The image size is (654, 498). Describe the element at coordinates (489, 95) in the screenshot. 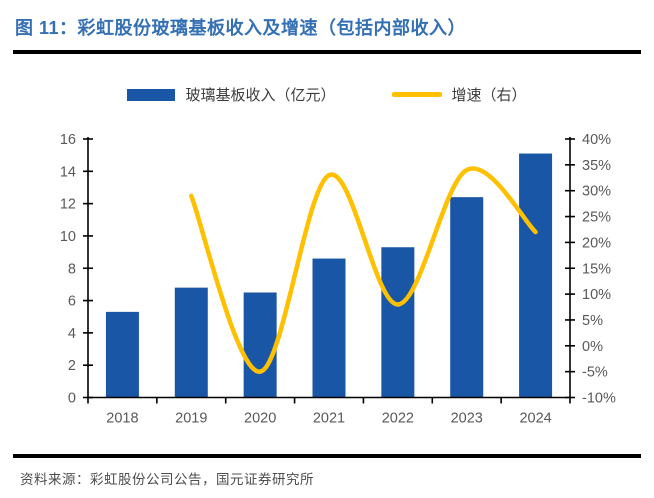

I see `legend-label-growth: 增速（右）` at that location.